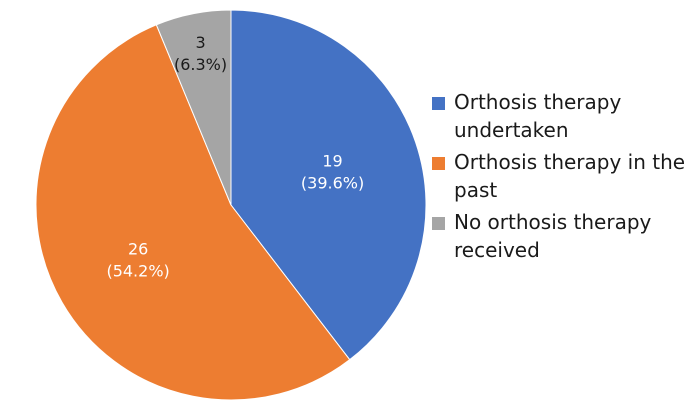 The width and height of the screenshot is (700, 410). I want to click on legend-label: Orthosis therapy in the past, so click(570, 176).